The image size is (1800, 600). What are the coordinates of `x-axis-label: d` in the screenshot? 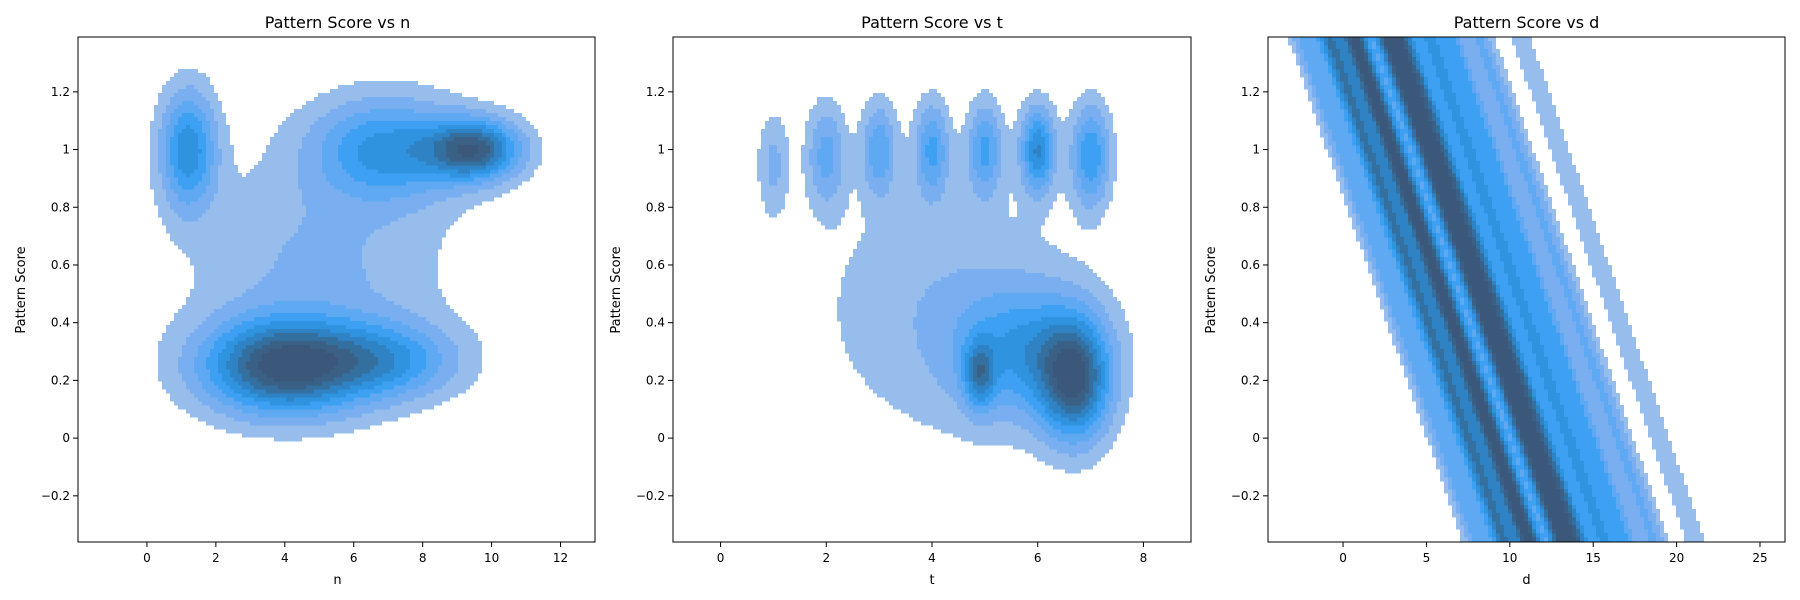 It's located at (1526, 580).